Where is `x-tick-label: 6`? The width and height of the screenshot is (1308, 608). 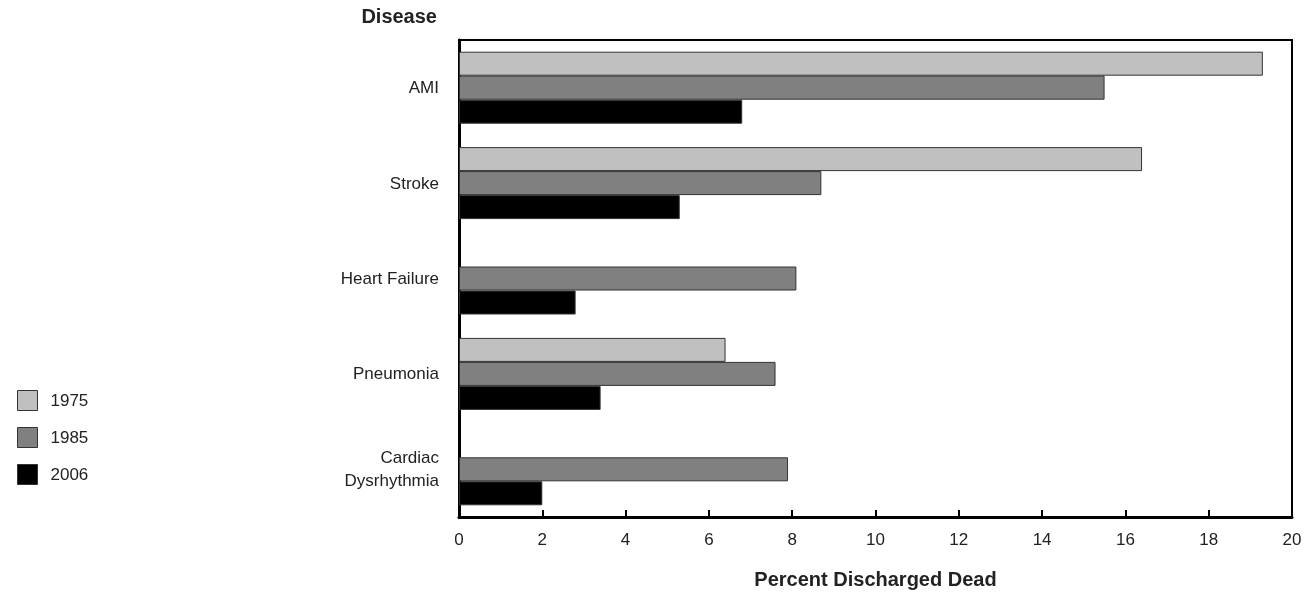
x-tick-label: 6 is located at coordinates (709, 539).